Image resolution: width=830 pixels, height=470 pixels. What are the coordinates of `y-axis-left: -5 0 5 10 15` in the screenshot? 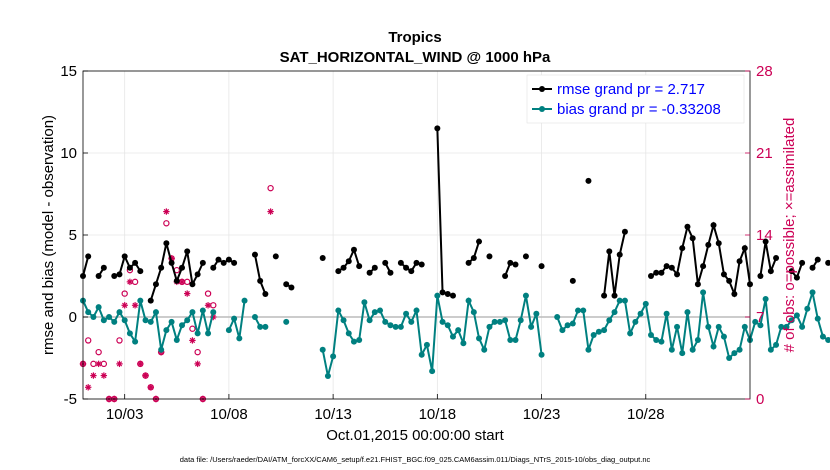 It's located at (74, 235).